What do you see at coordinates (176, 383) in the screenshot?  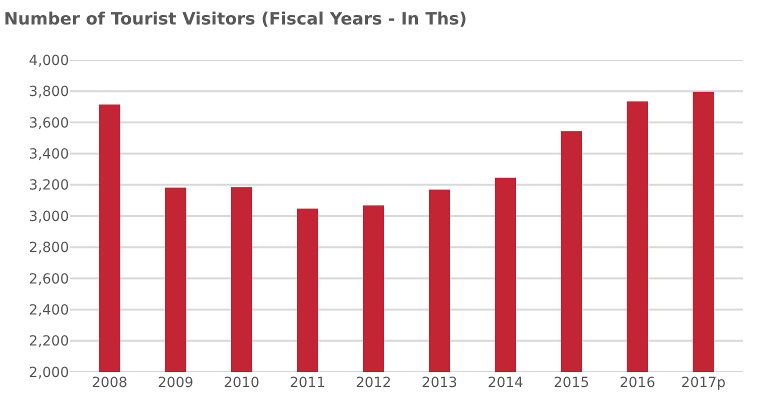 I see `x-tick-label: 2009` at bounding box center [176, 383].